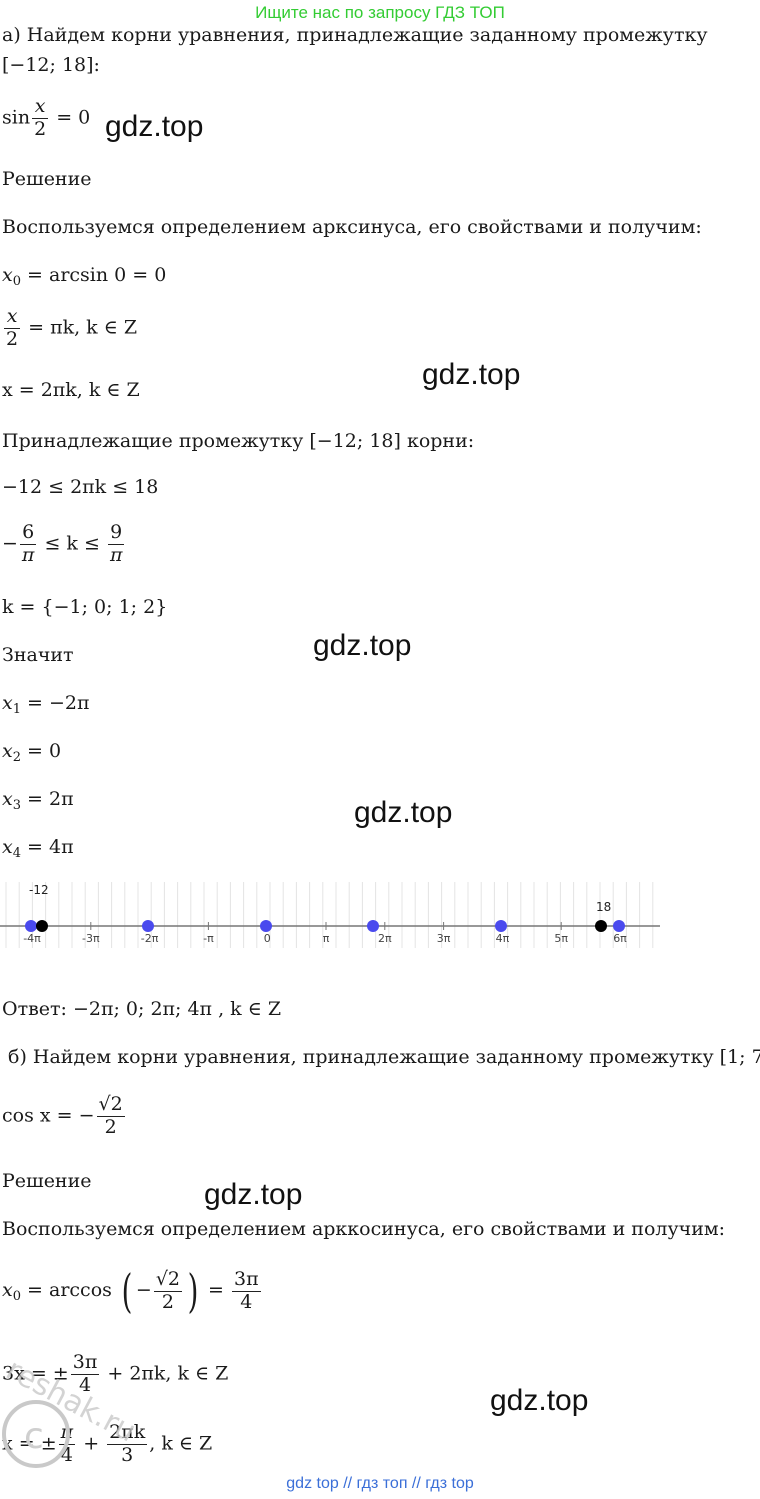 This screenshot has width=760, height=1499. What do you see at coordinates (362, 645) in the screenshot?
I see `watermark-3: gdz.top` at bounding box center [362, 645].